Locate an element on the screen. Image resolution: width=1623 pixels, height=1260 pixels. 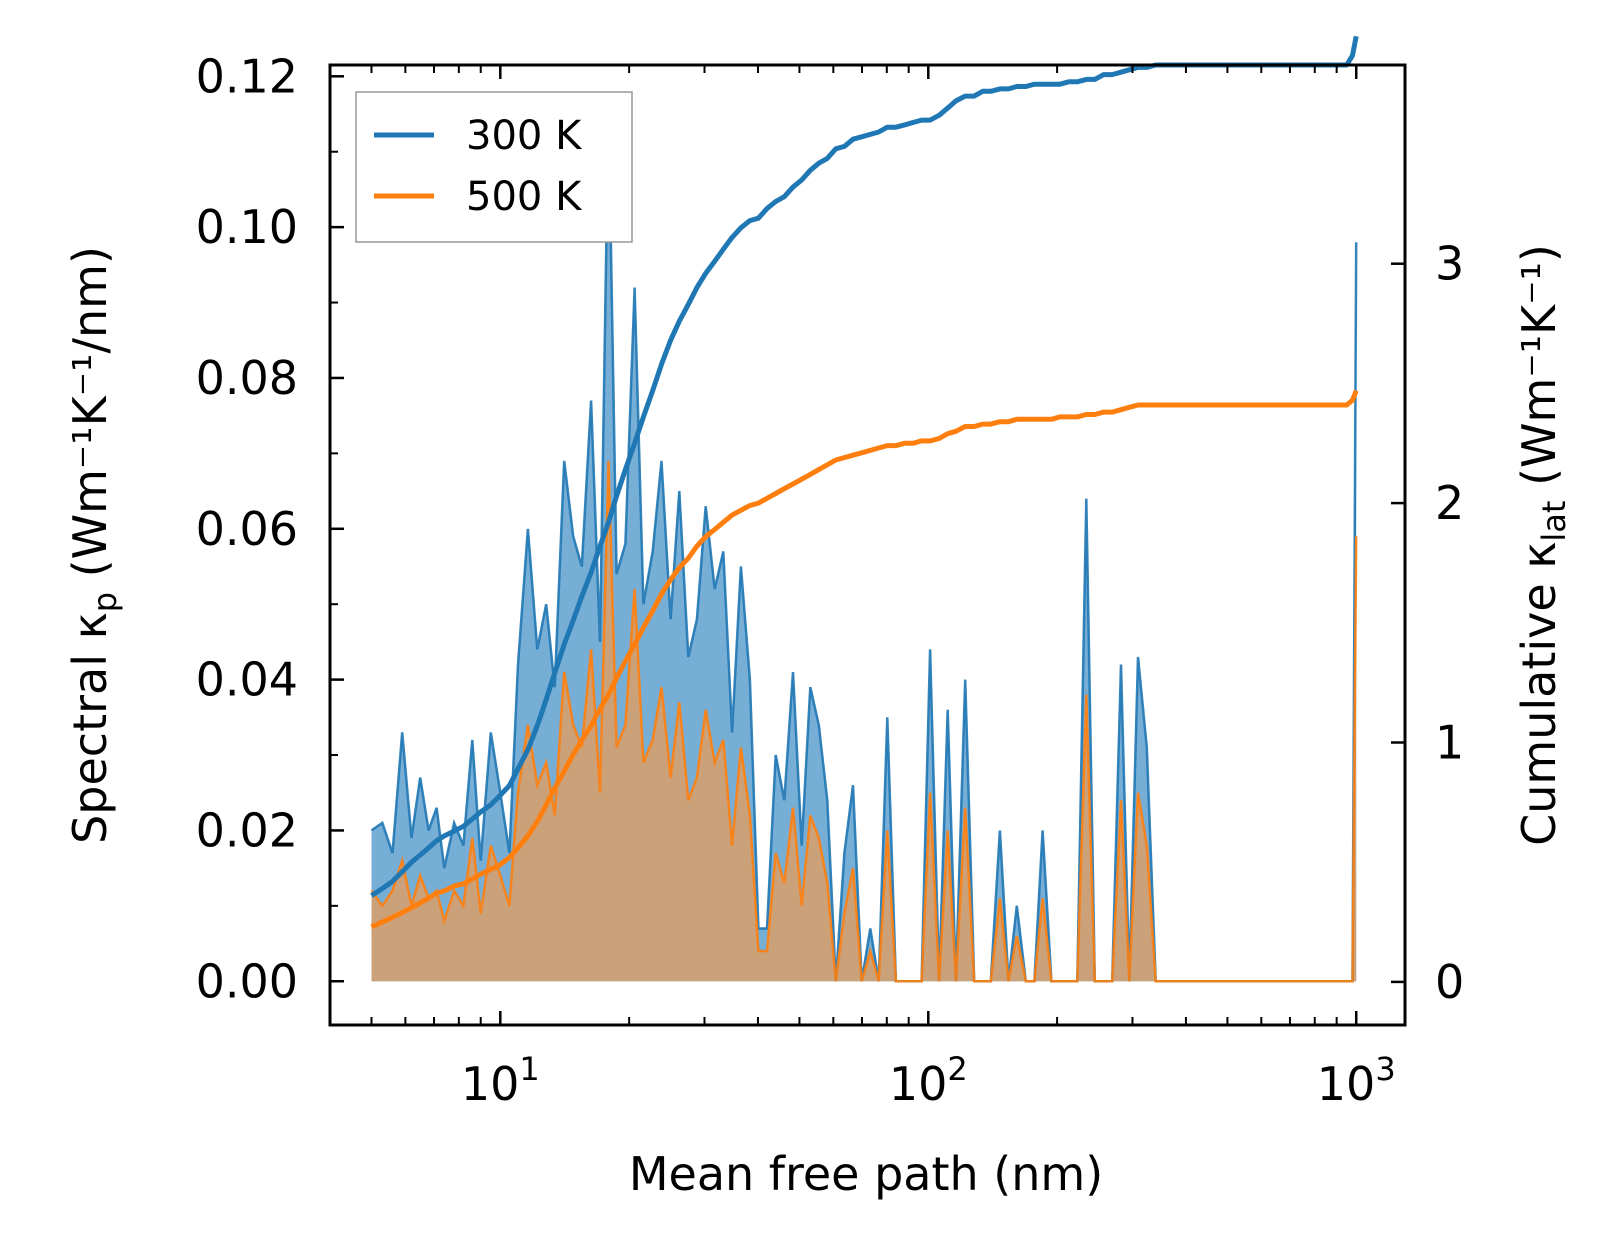
legend-frame is located at coordinates (494, 167).